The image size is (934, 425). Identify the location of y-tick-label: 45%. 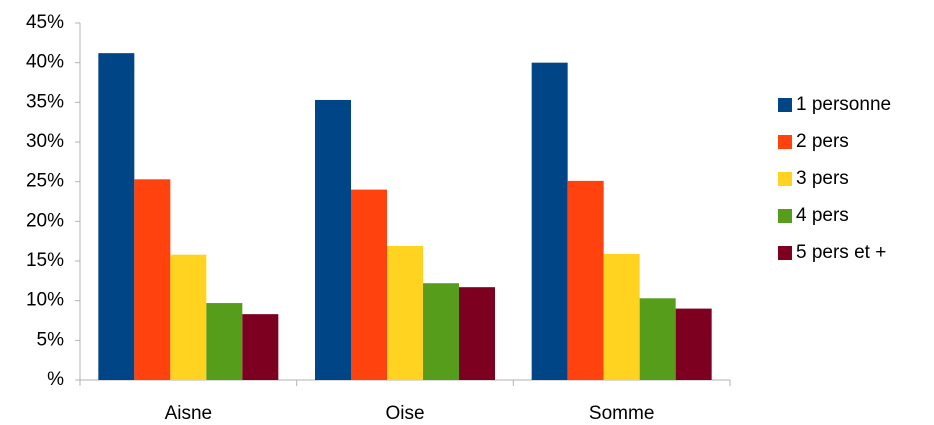
(45, 22).